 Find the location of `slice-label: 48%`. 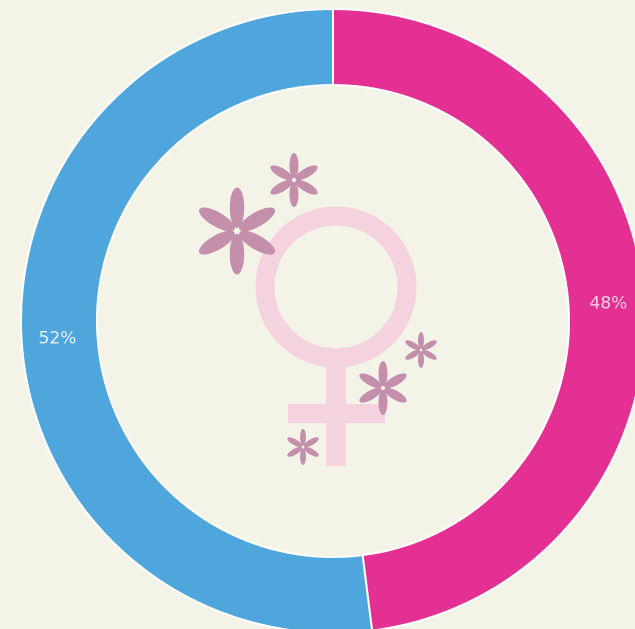

slice-label: 48% is located at coordinates (609, 304).